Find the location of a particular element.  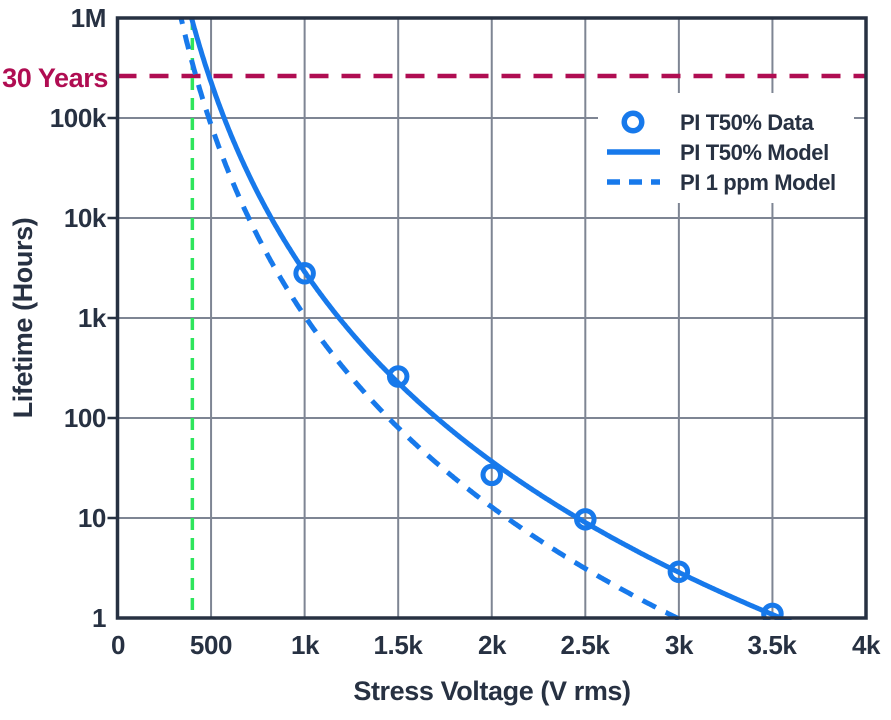

legend-open-circle-marker-icon is located at coordinates (633, 122).